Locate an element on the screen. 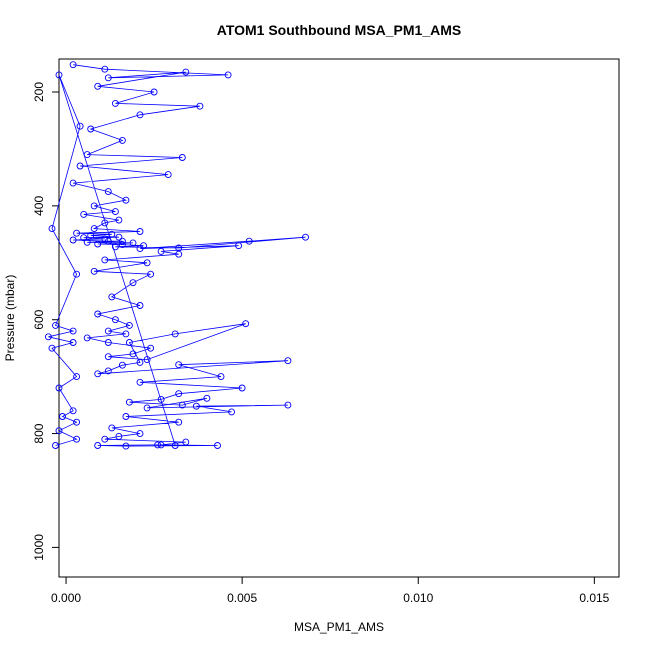  y-tick-label: 600 is located at coordinates (39, 319).